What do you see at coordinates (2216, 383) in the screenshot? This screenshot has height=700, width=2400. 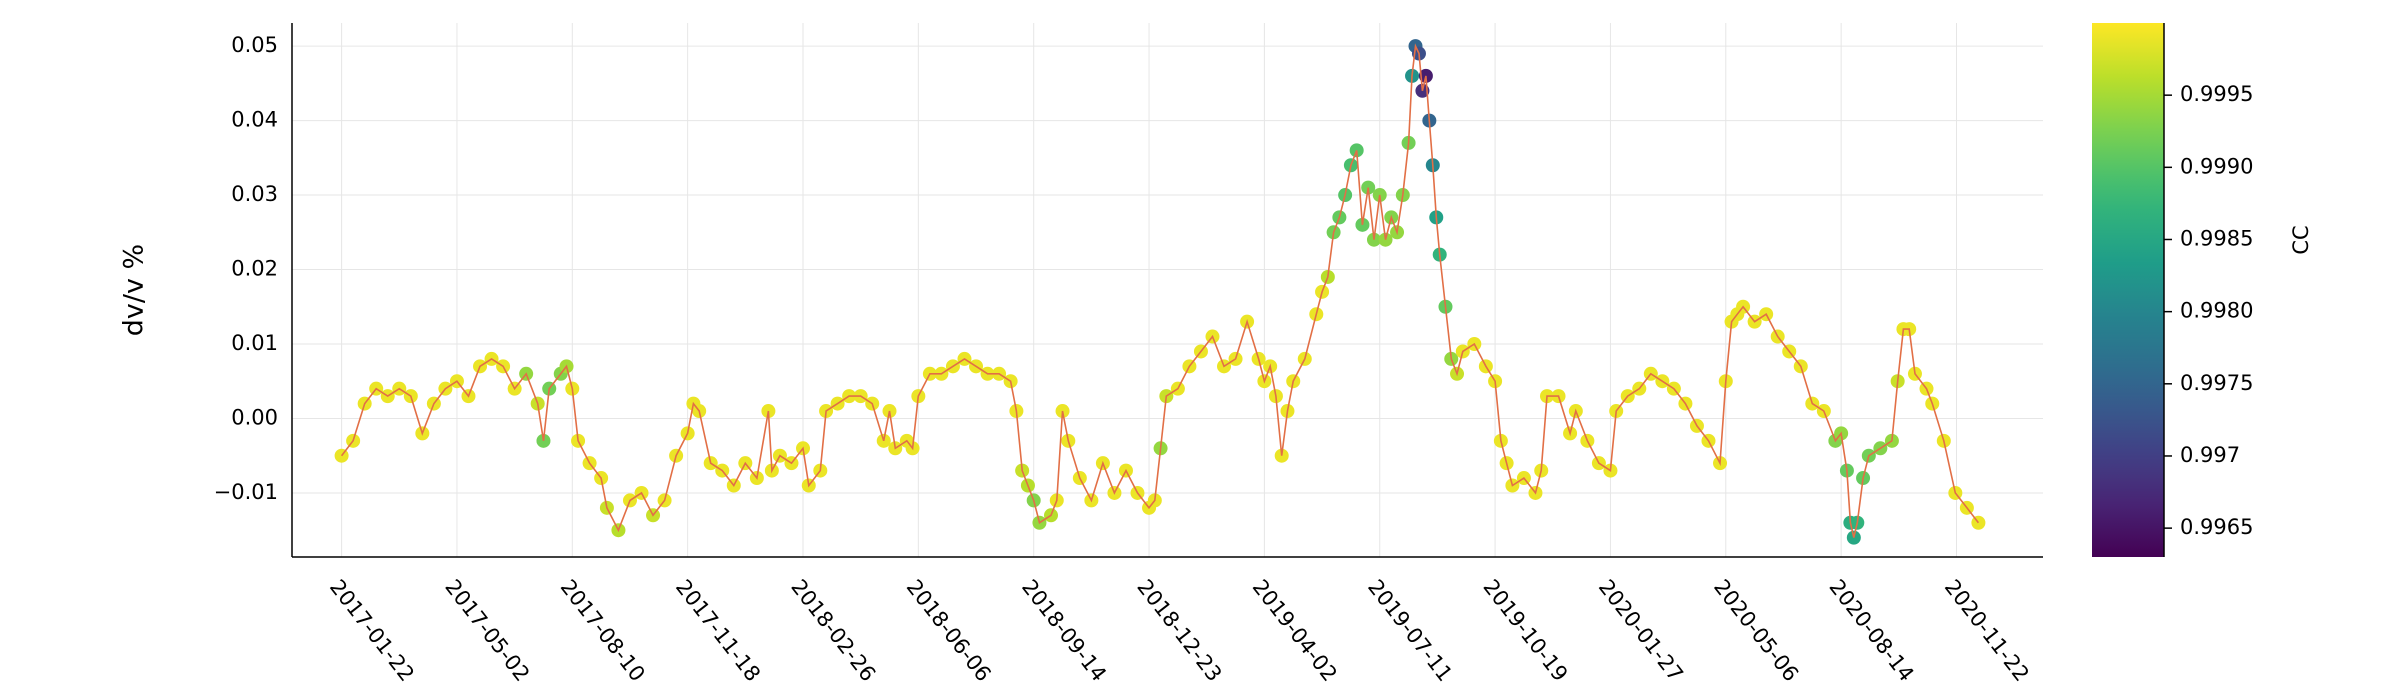 I see `colorbar-tick-label: 0.9975` at bounding box center [2216, 383].